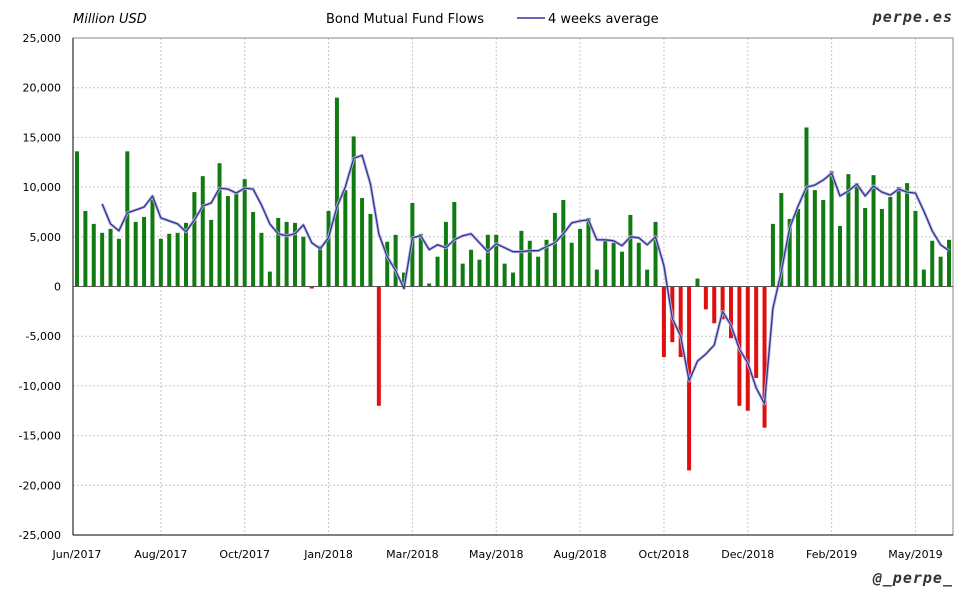 This screenshot has height=600, width=980. I want to click on y-tick-label: -5,000, so click(43, 336).